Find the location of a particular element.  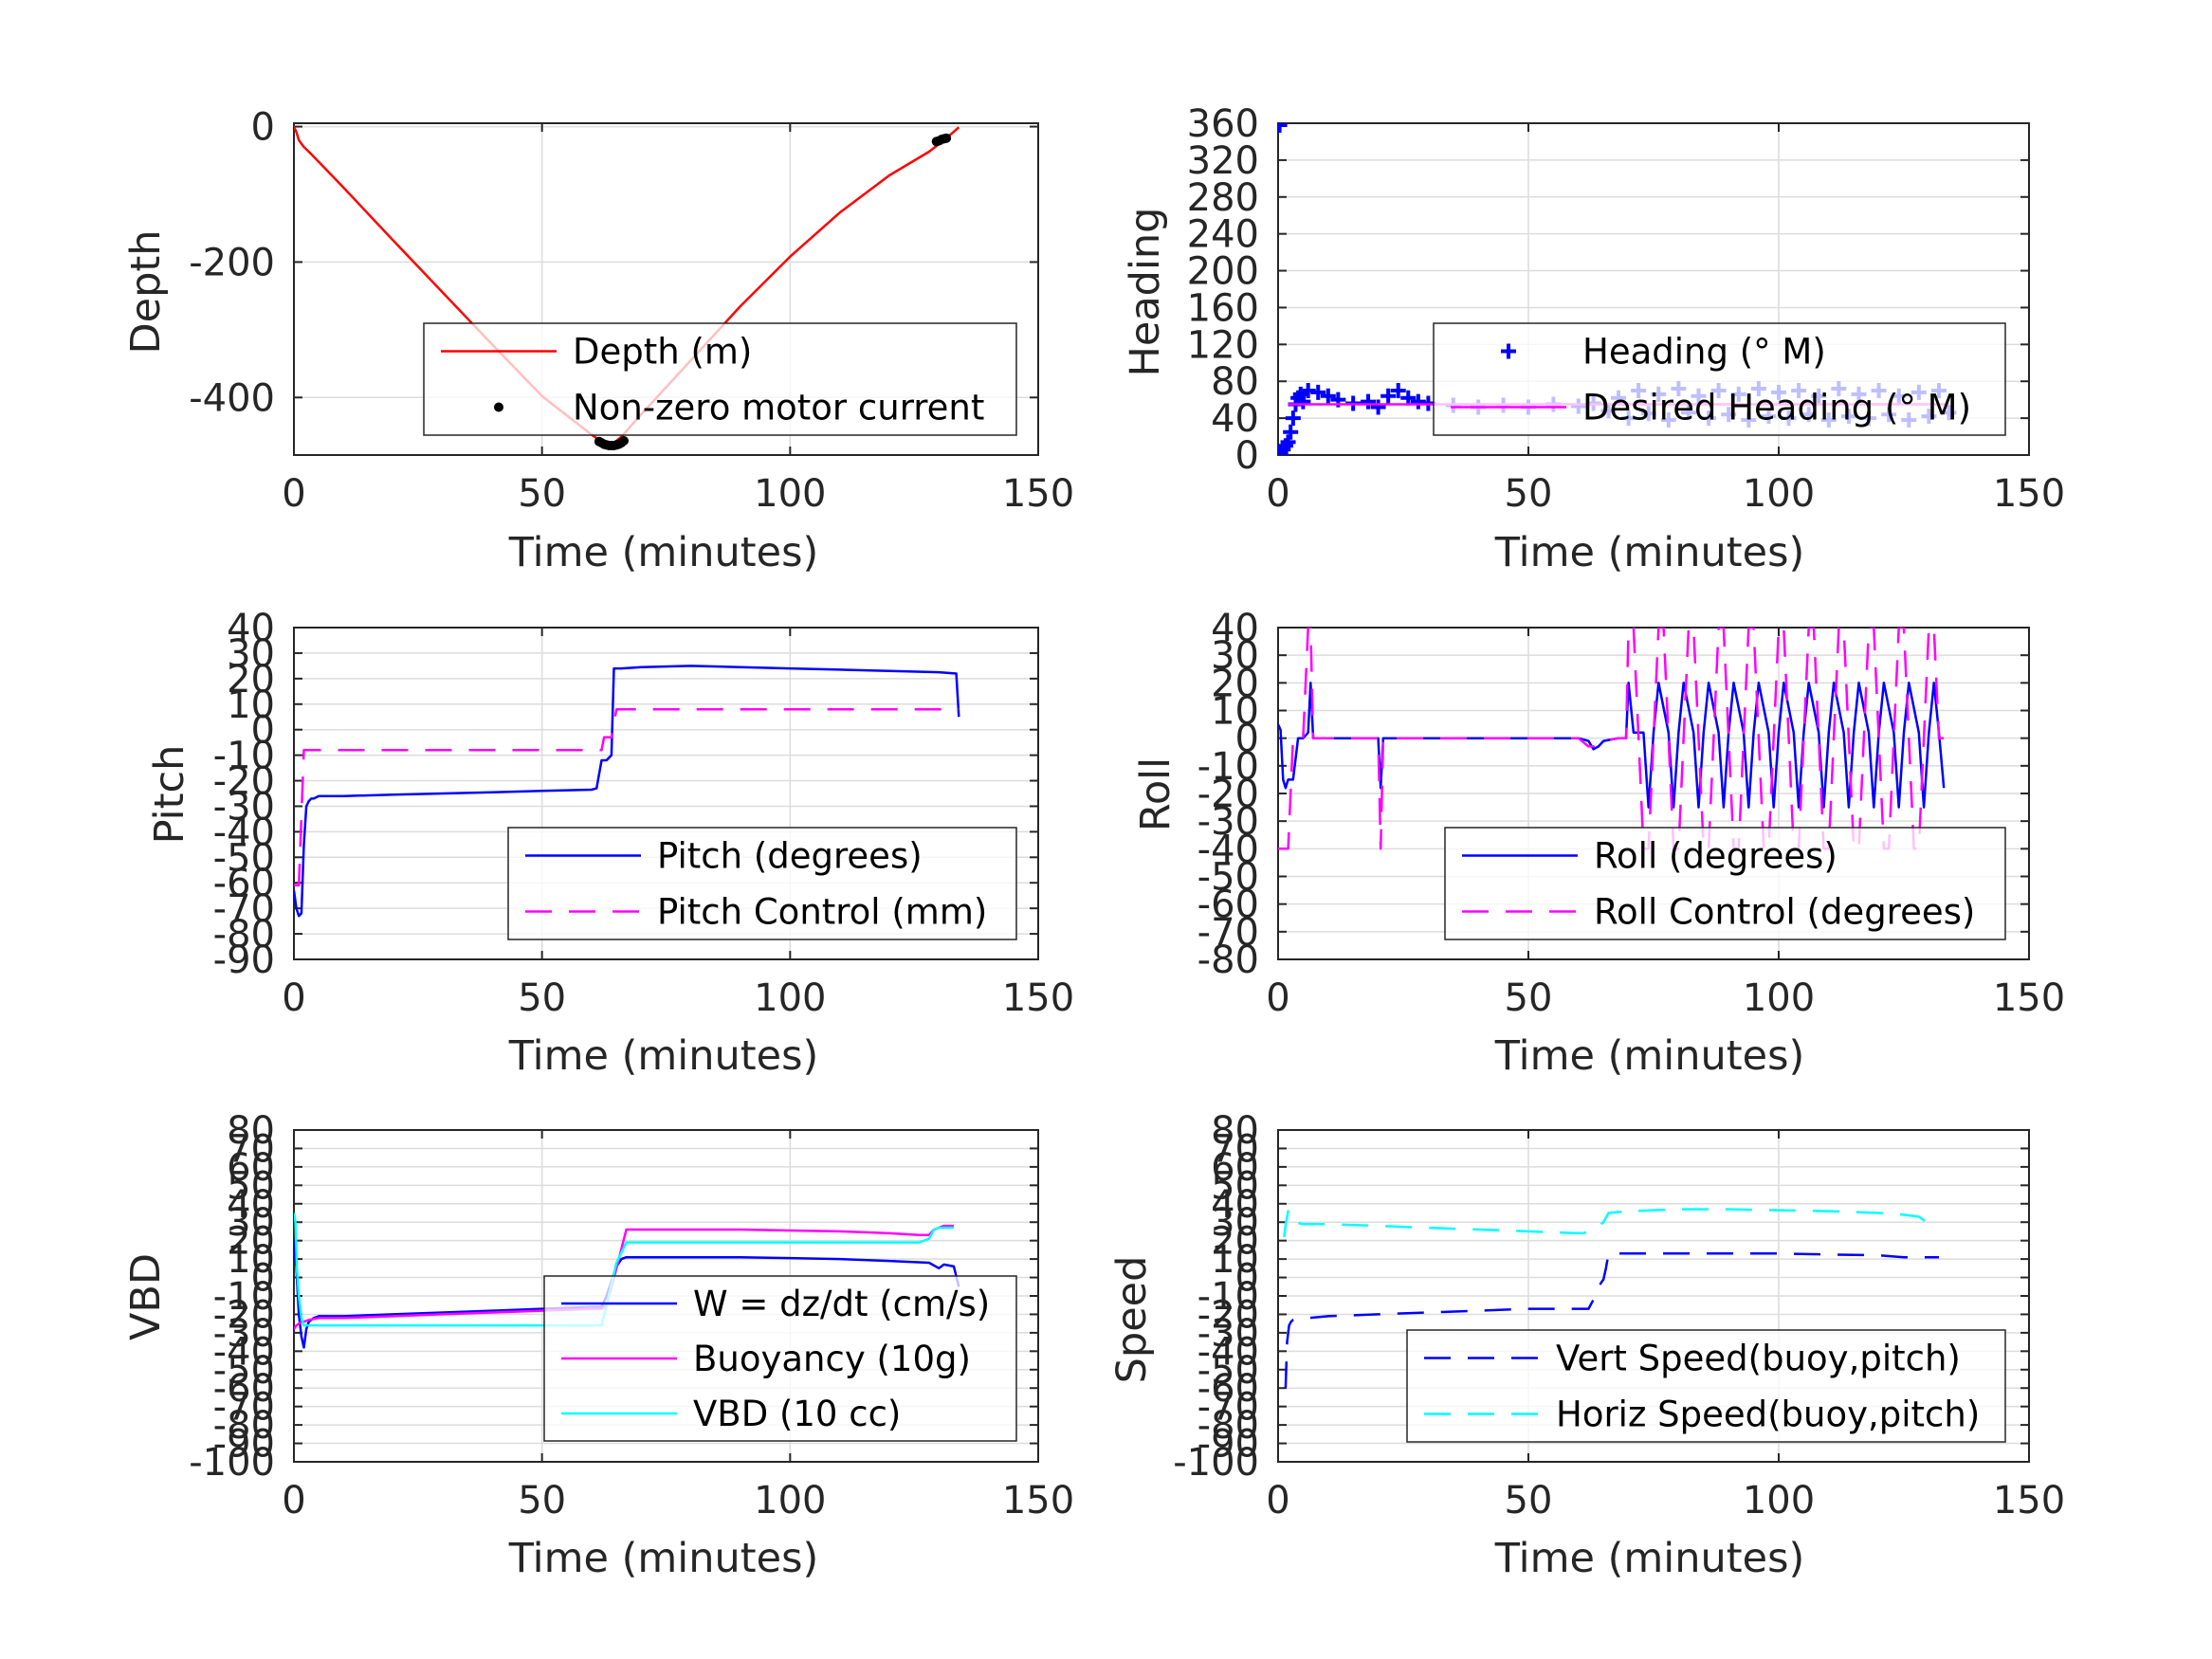

y-axis-label: Pitch is located at coordinates (169, 795).